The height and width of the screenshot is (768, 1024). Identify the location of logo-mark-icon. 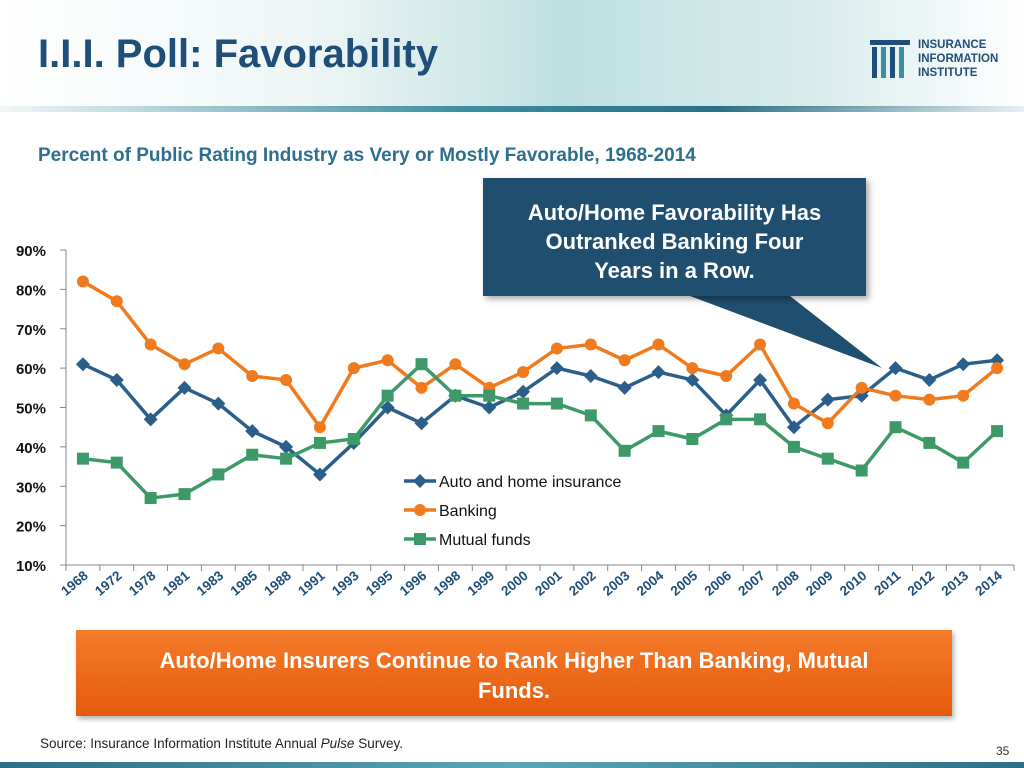
(890, 59).